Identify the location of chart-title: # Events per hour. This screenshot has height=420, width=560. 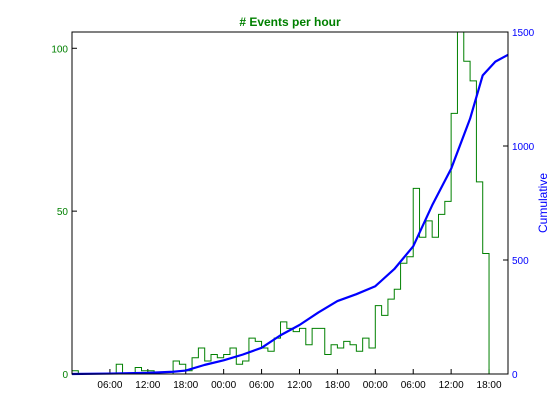
(290, 22).